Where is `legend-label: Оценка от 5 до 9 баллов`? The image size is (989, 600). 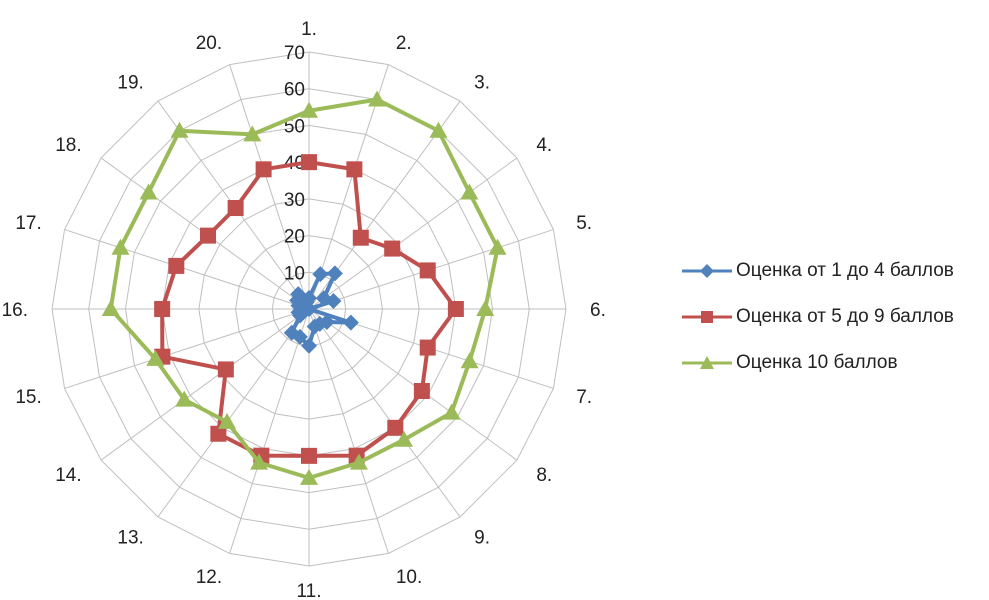 legend-label: Оценка от 5 до 9 баллов is located at coordinates (845, 316).